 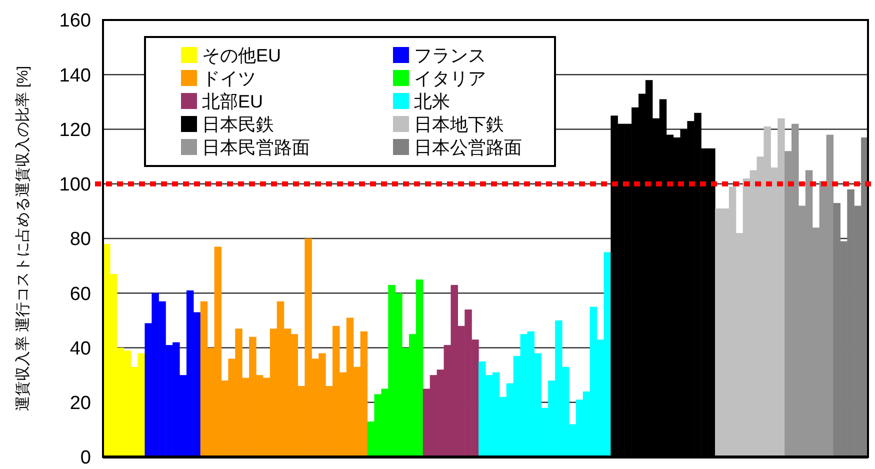 What do you see at coordinates (450, 78) in the screenshot?
I see `legend-label: イタリア` at bounding box center [450, 78].